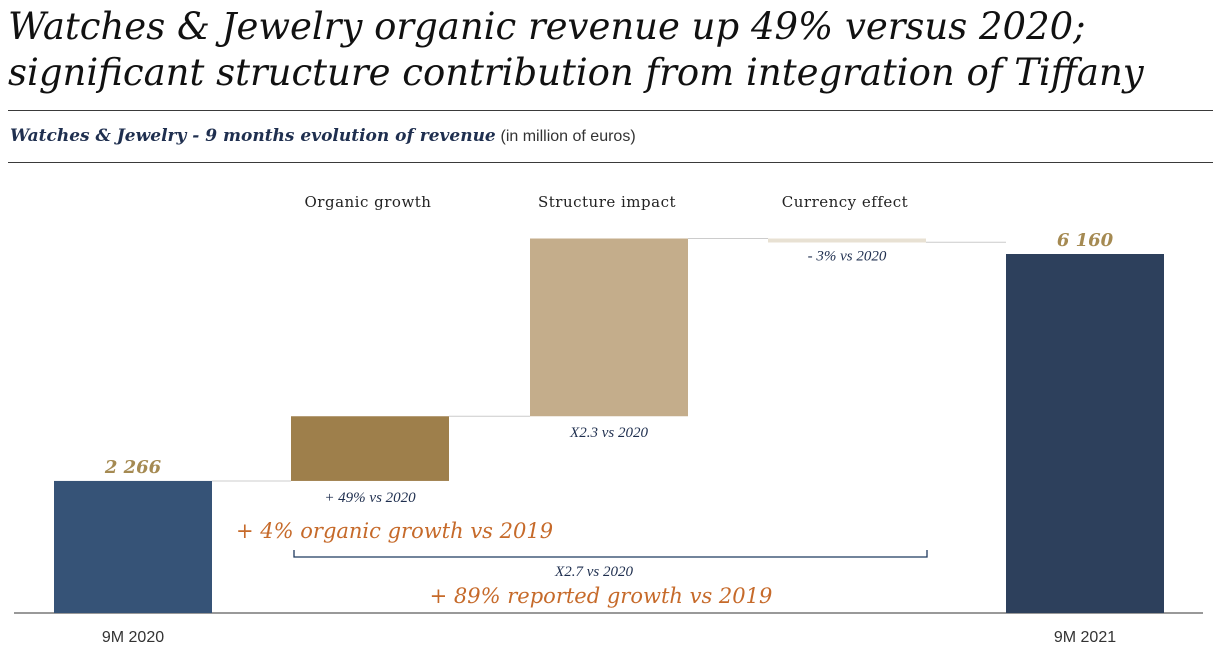  What do you see at coordinates (607, 202) in the screenshot?
I see `category-header: Structure impact` at bounding box center [607, 202].